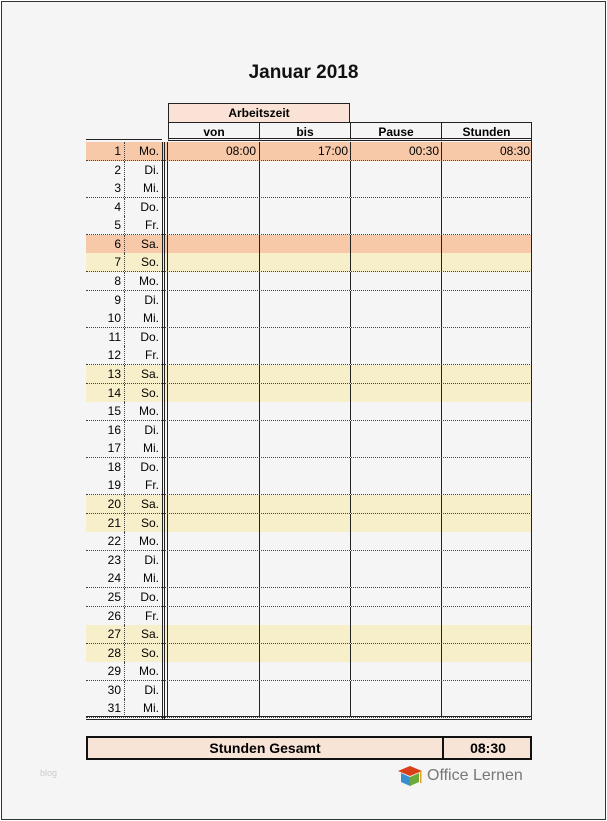  What do you see at coordinates (486, 151) in the screenshot?
I see `cell-stunden: 08:30` at bounding box center [486, 151].